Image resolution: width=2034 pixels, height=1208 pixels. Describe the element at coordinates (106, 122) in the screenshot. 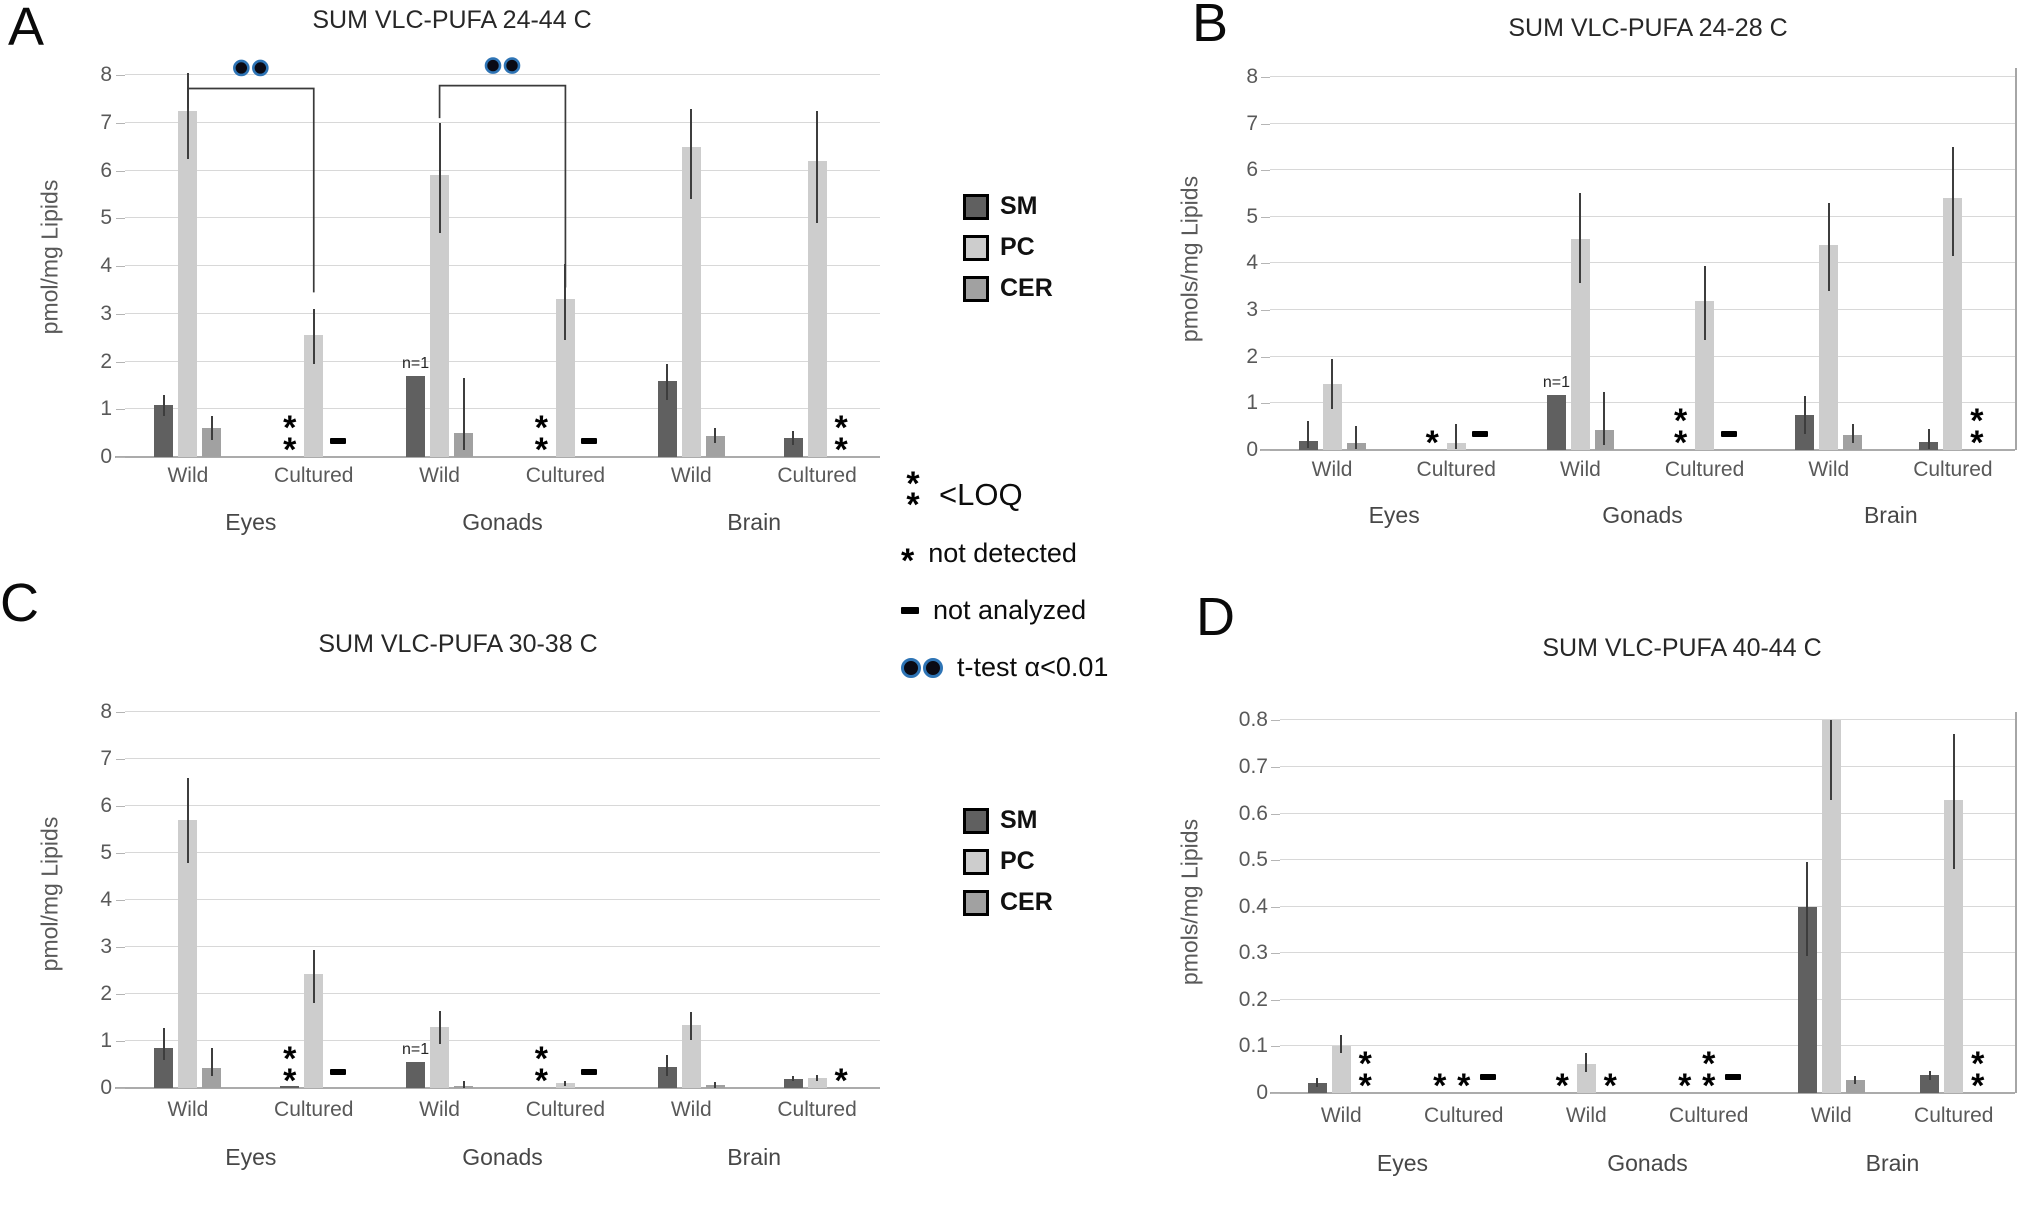

I see `y-tick-label: 7` at that location.